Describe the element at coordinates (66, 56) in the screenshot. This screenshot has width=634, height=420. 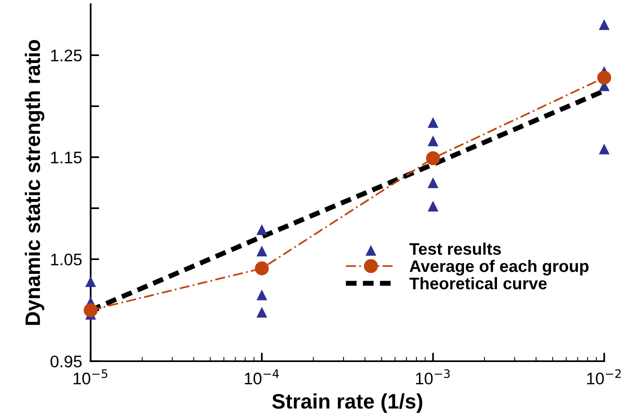
I see `y-tick-label: 1.25` at that location.